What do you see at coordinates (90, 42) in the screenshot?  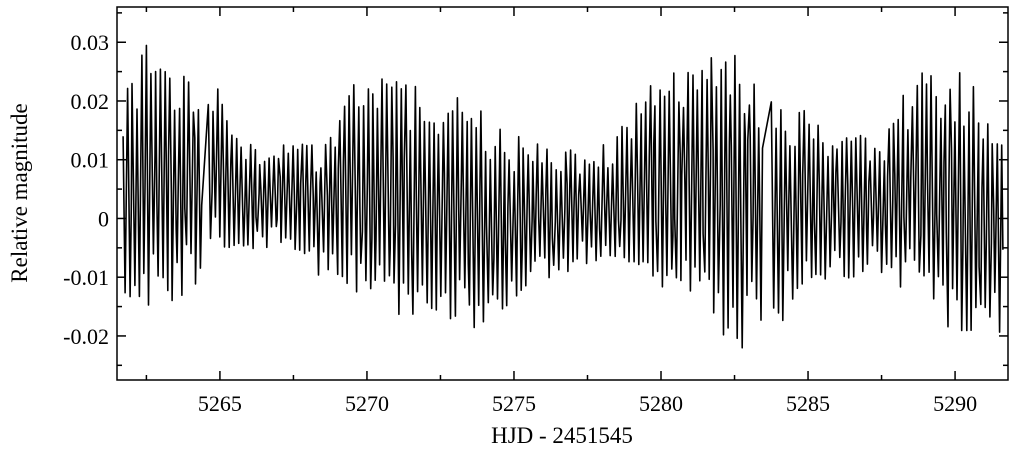 I see `y-tick-label: 0.03` at bounding box center [90, 42].